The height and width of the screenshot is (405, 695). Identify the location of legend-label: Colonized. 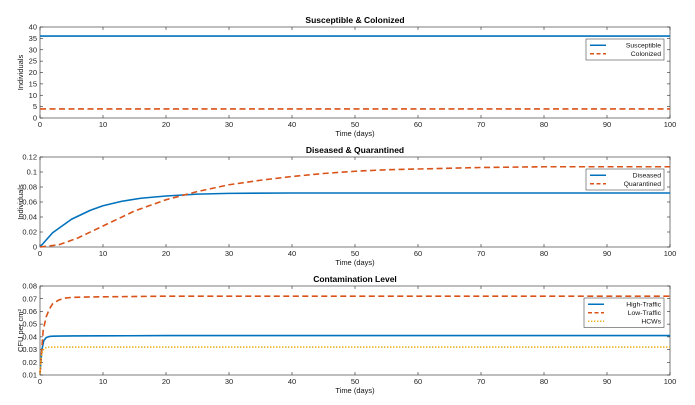
(646, 54).